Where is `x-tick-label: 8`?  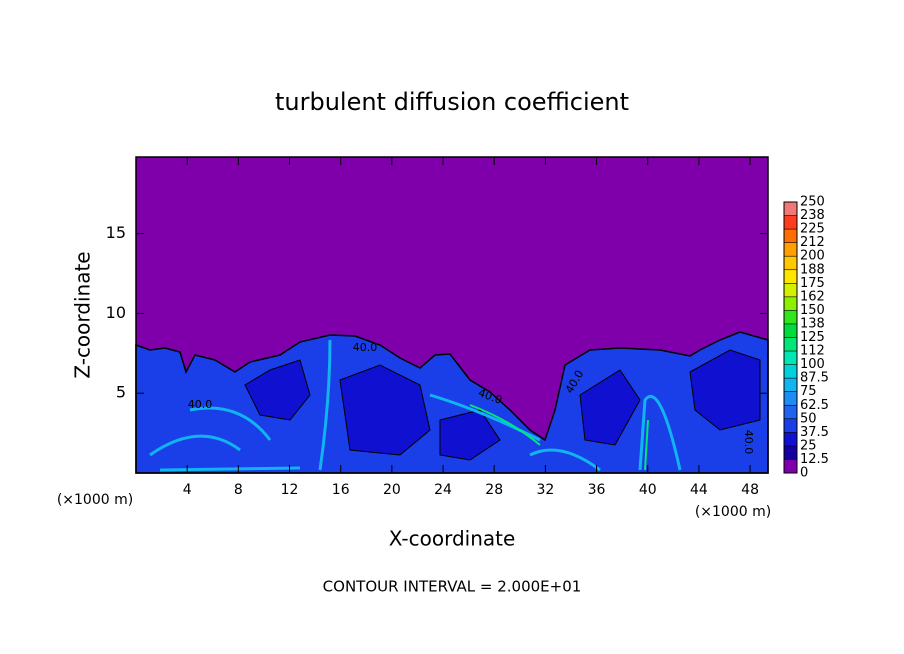
x-tick-label: 8 is located at coordinates (238, 490).